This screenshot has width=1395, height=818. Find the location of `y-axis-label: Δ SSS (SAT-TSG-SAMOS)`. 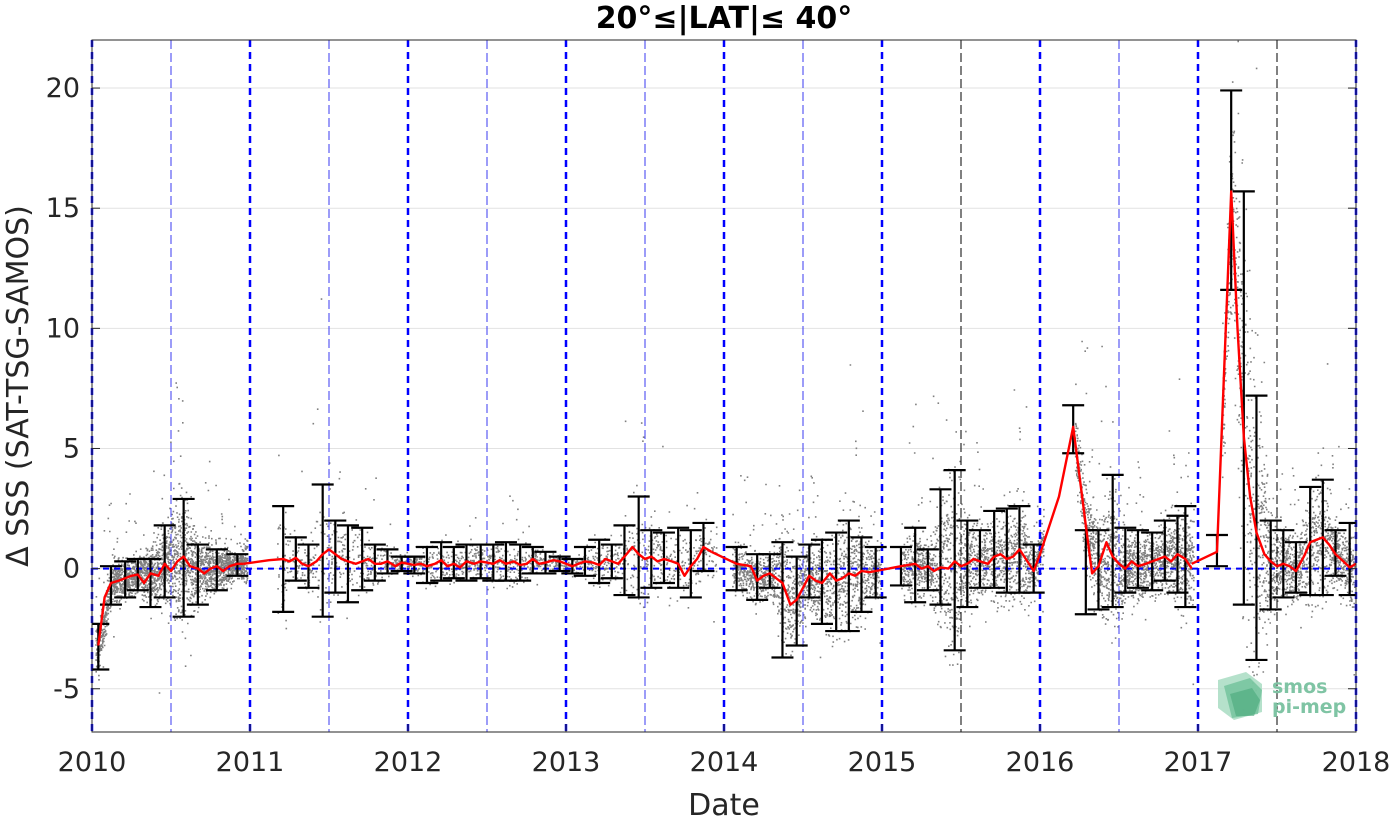

y-axis-label: Δ SSS (SAT-TSG-SAMOS) is located at coordinates (18, 386).